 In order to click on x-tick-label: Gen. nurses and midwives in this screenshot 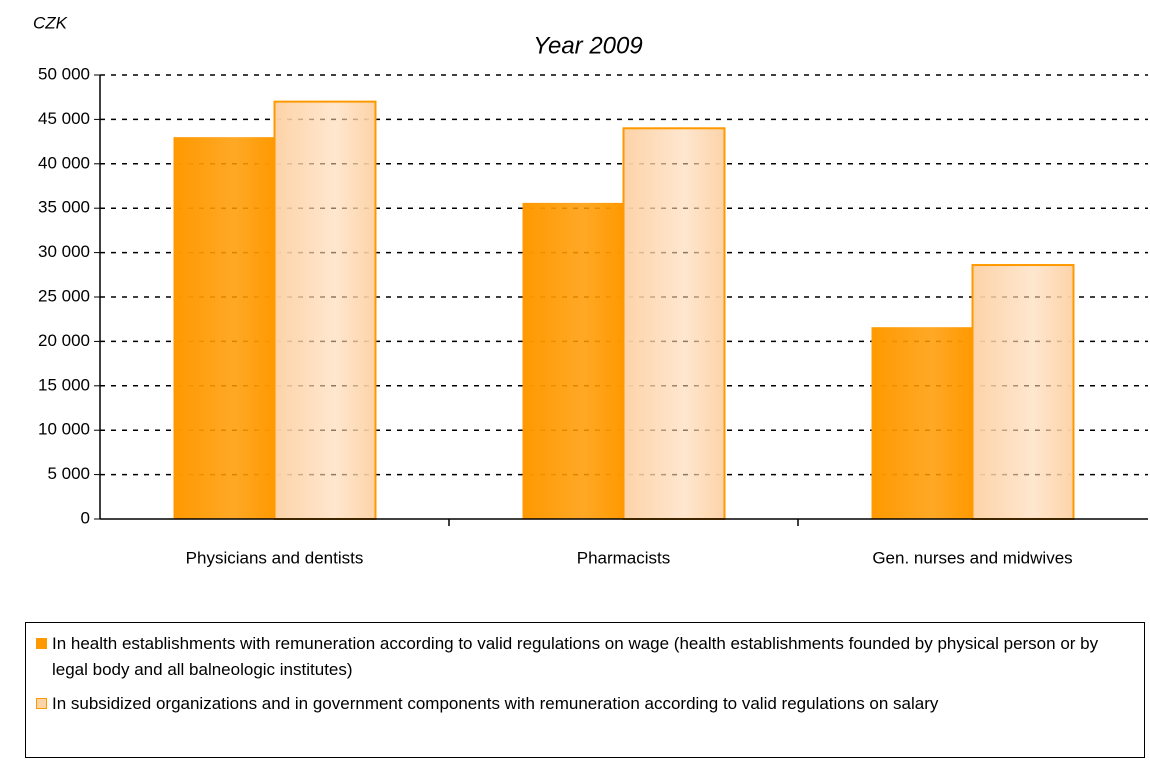, I will do `click(972, 557)`.